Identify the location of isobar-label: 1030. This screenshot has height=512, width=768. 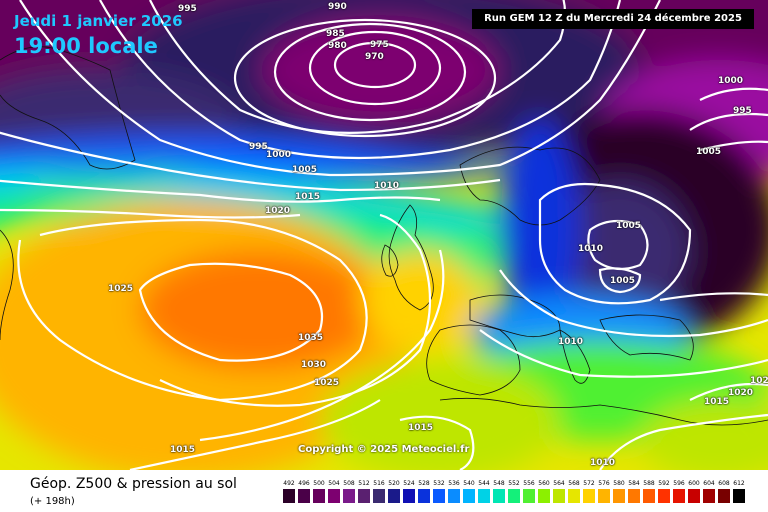
(314, 365).